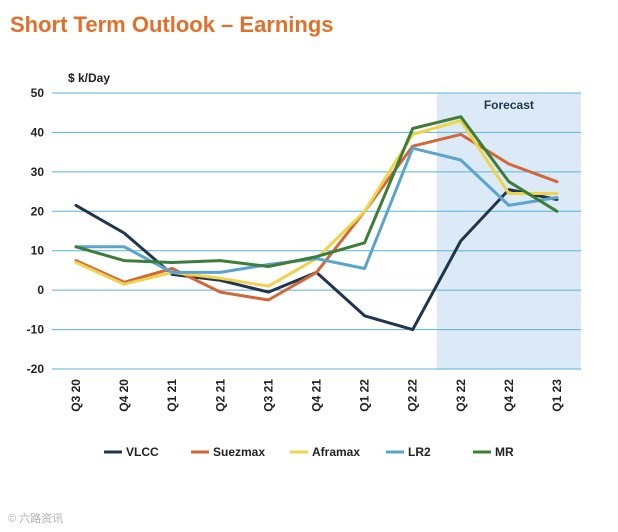 Image resolution: width=618 pixels, height=532 pixels. Describe the element at coordinates (36, 369) in the screenshot. I see `y-tick-label: -20` at that location.